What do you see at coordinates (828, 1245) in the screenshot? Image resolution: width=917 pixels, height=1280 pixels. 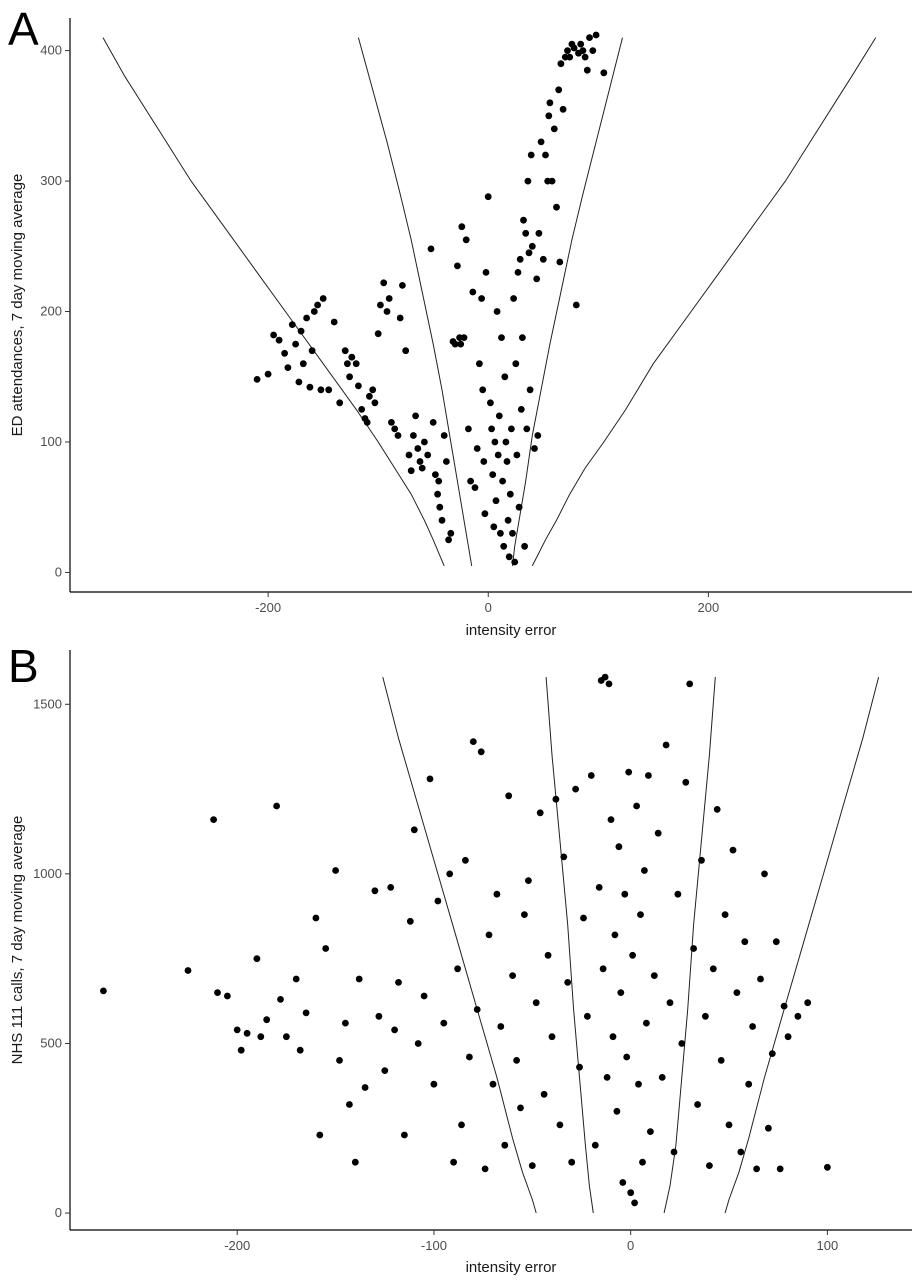 I see `x-tick-label: 100` at bounding box center [828, 1245].